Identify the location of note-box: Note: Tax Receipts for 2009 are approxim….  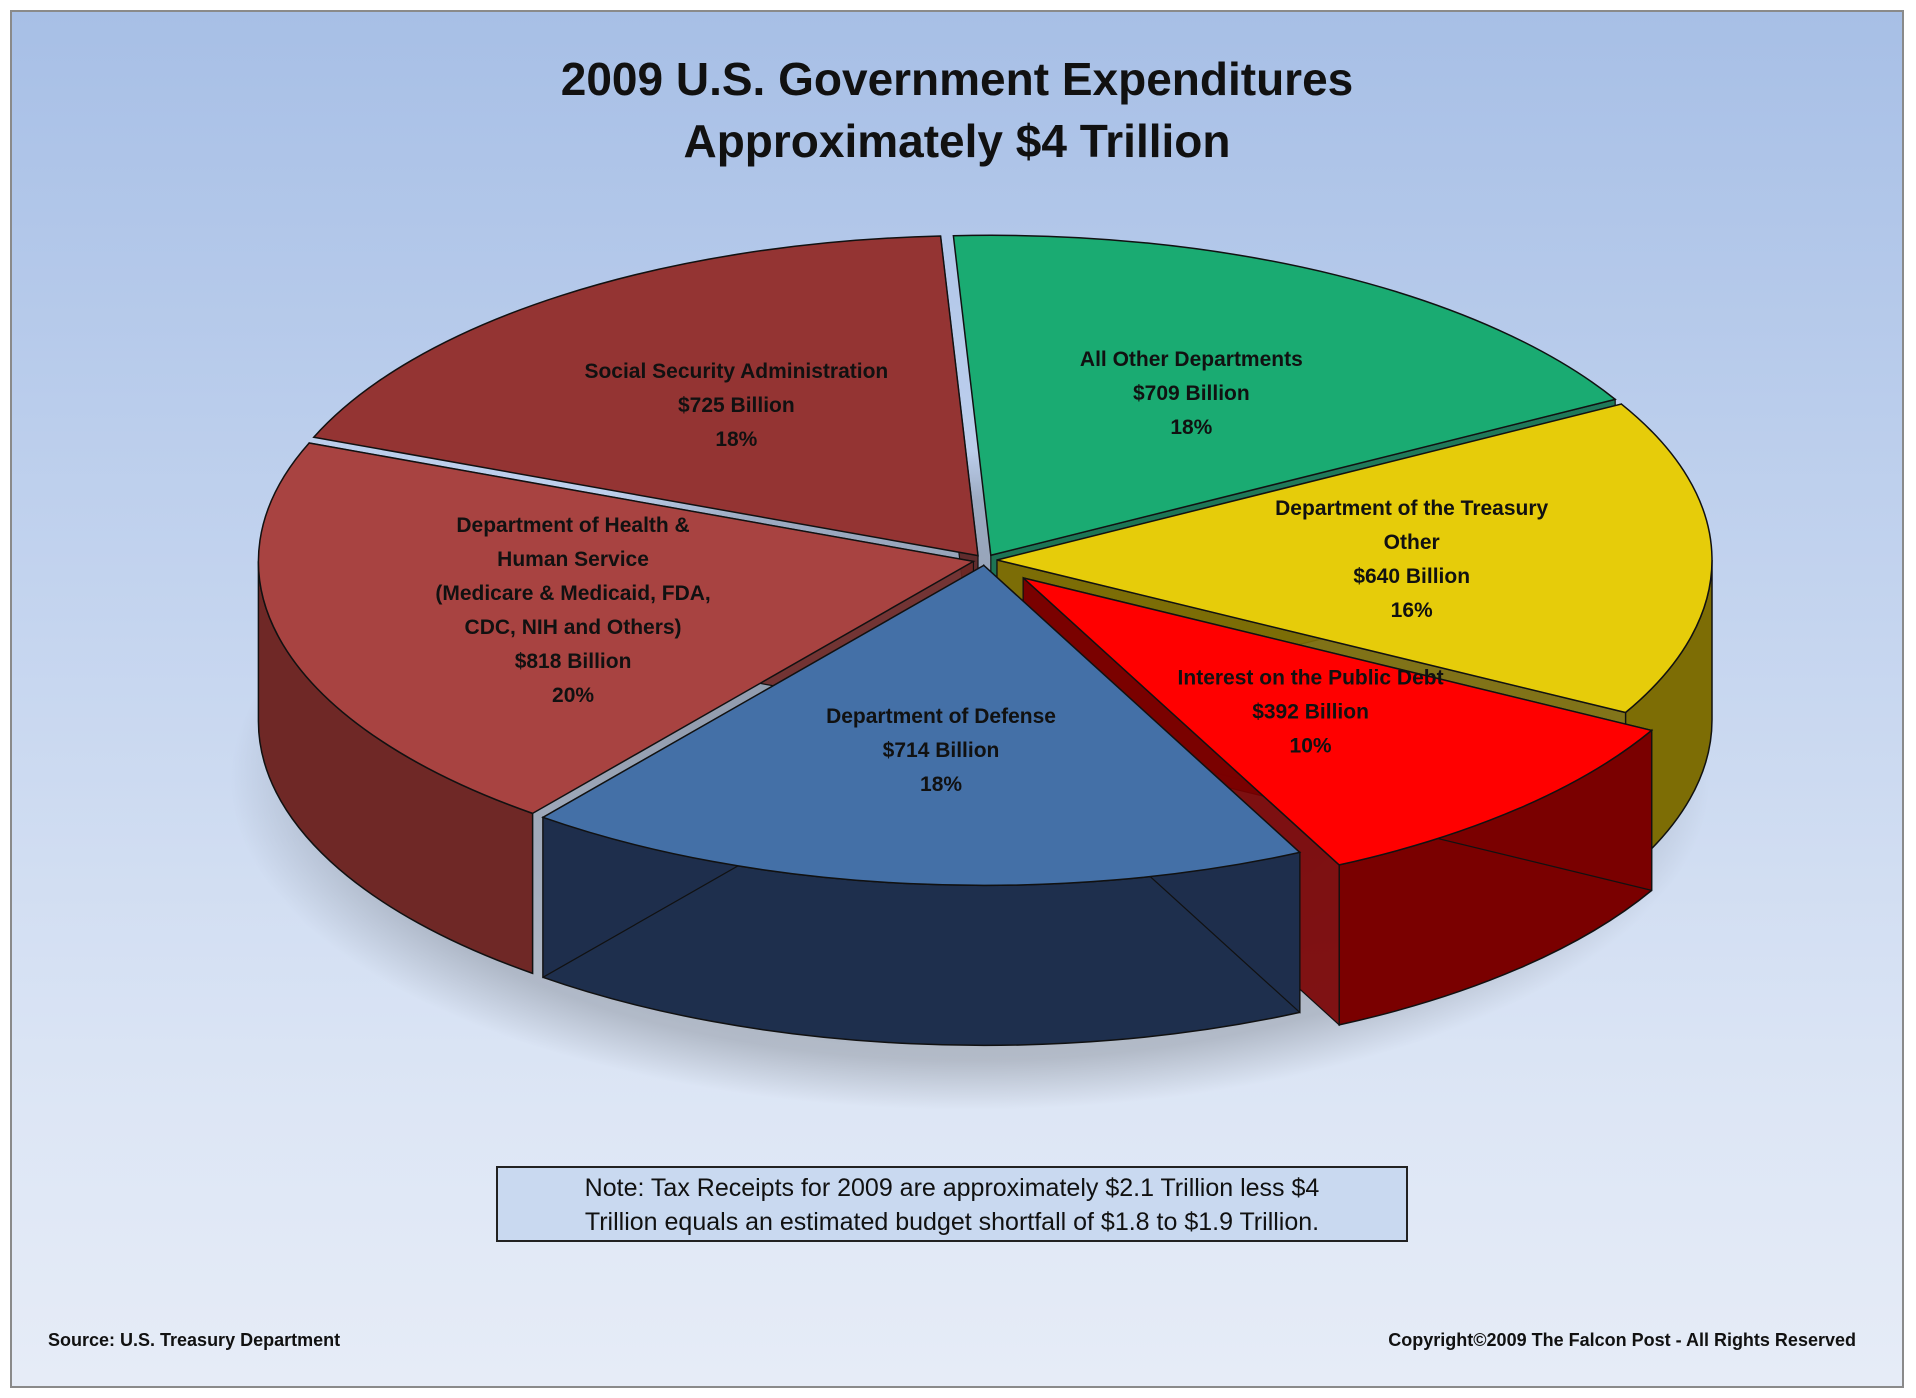
(952, 1204).